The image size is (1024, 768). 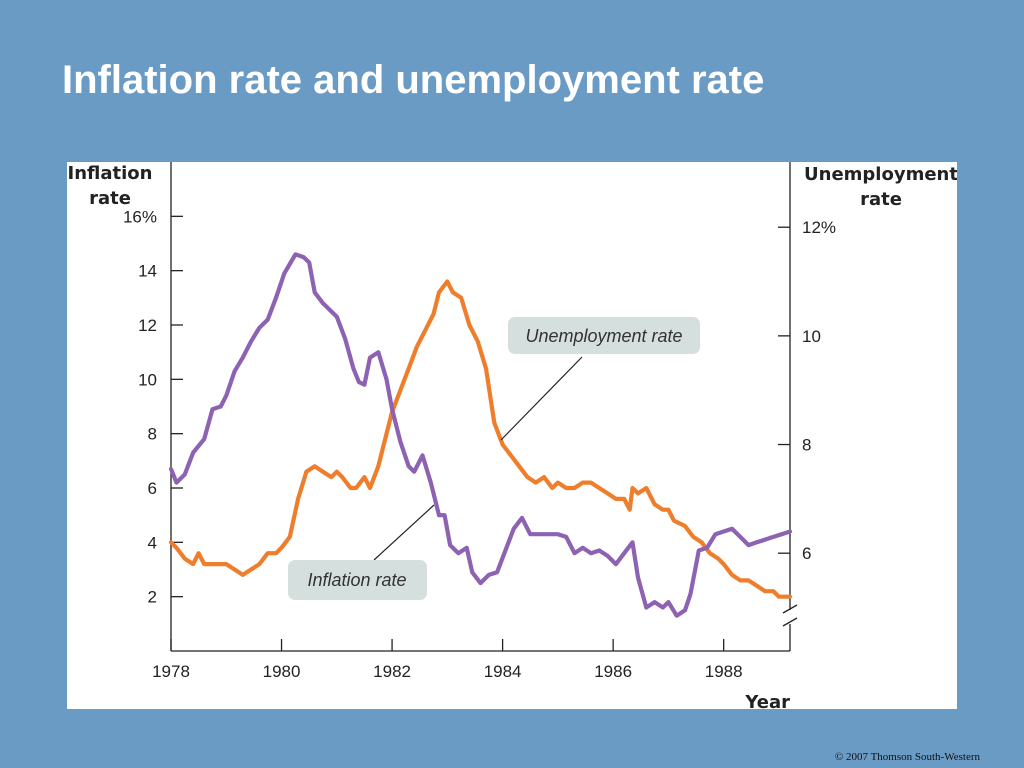 What do you see at coordinates (724, 671) in the screenshot?
I see `x-tick-label: 1988` at bounding box center [724, 671].